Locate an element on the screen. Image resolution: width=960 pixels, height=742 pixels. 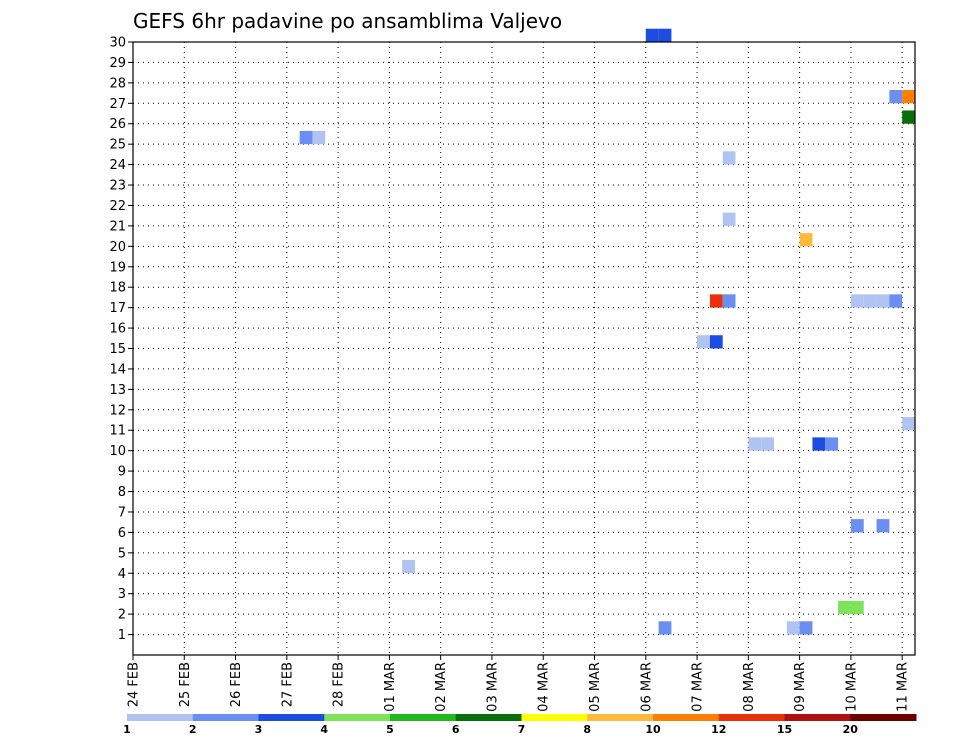
colorbar-label: 3 is located at coordinates (259, 729).